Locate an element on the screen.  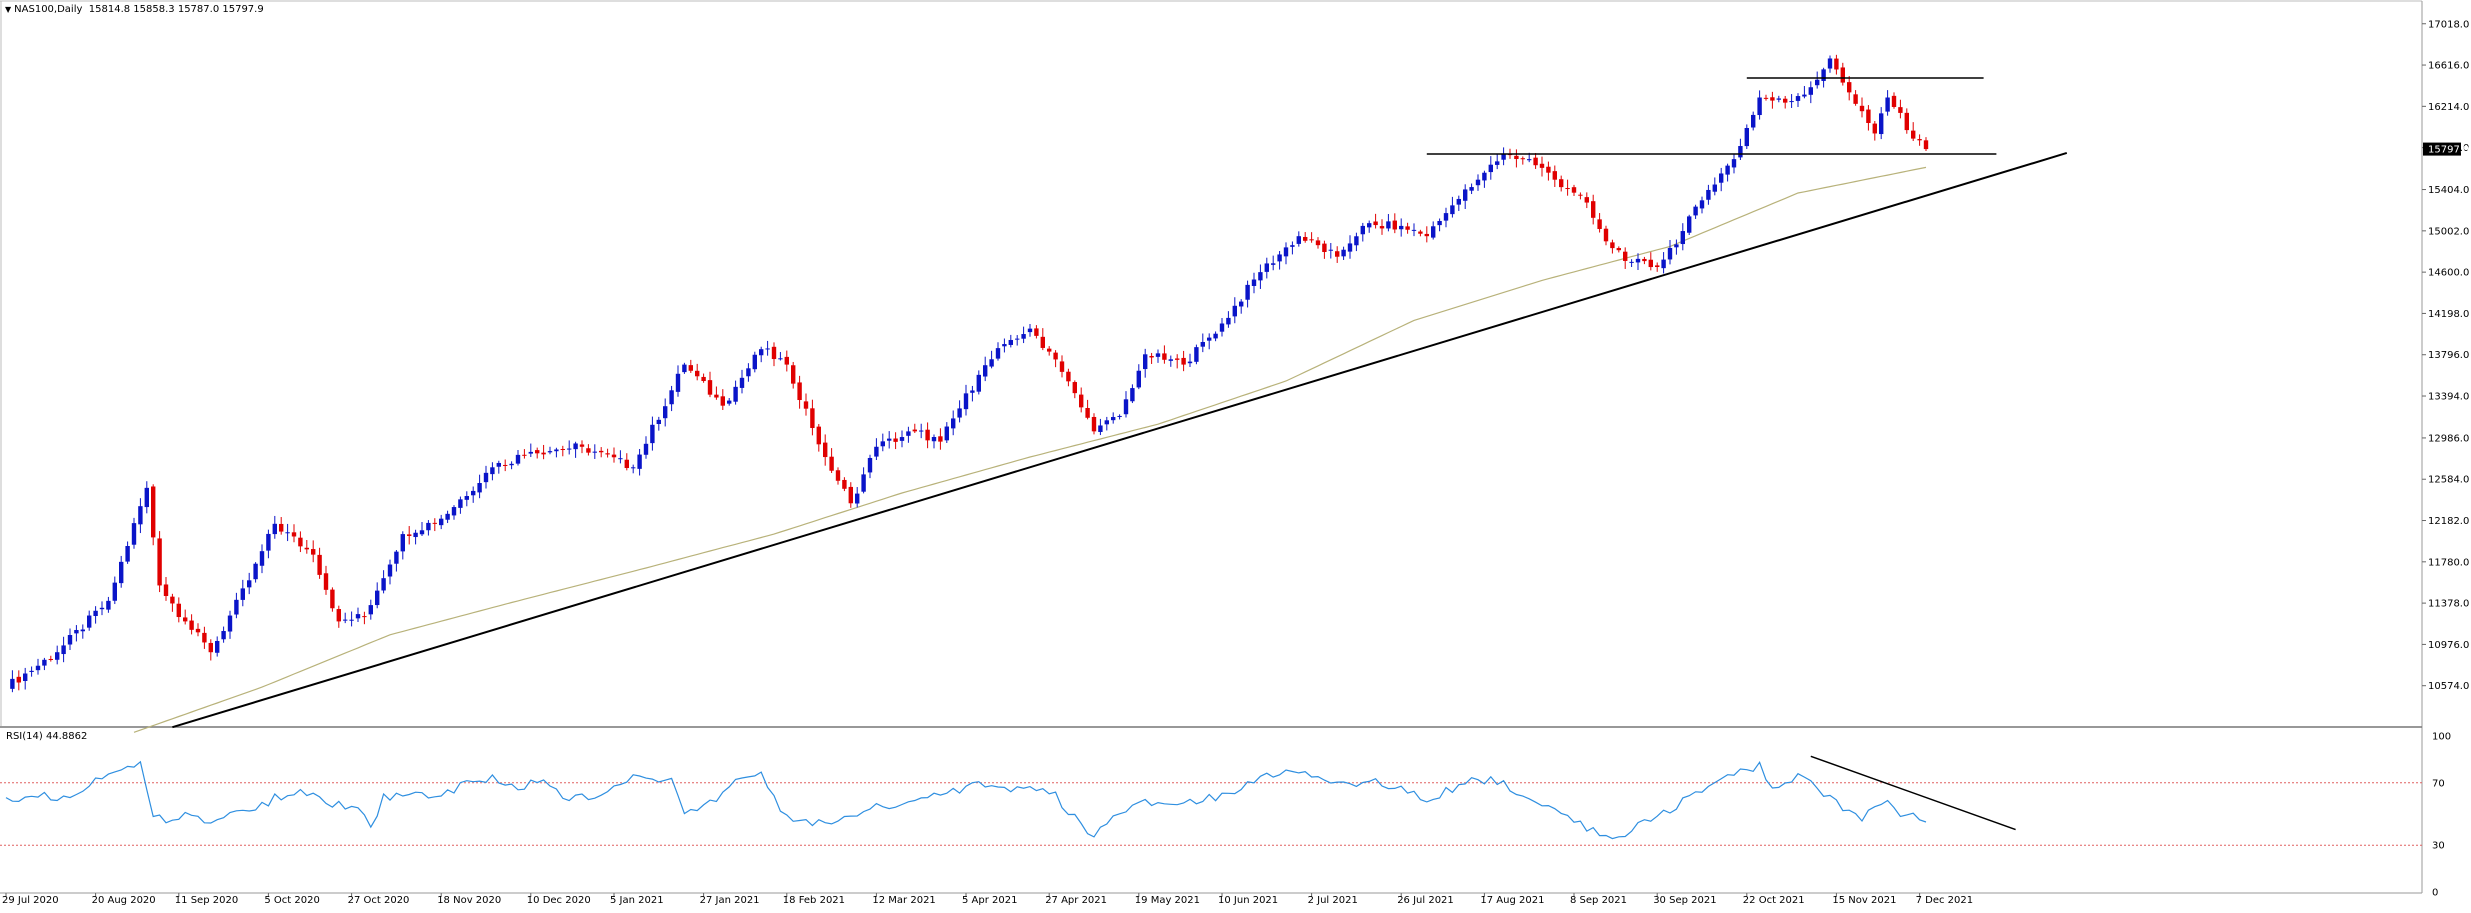
rsi-layer is located at coordinates (1211, 800).